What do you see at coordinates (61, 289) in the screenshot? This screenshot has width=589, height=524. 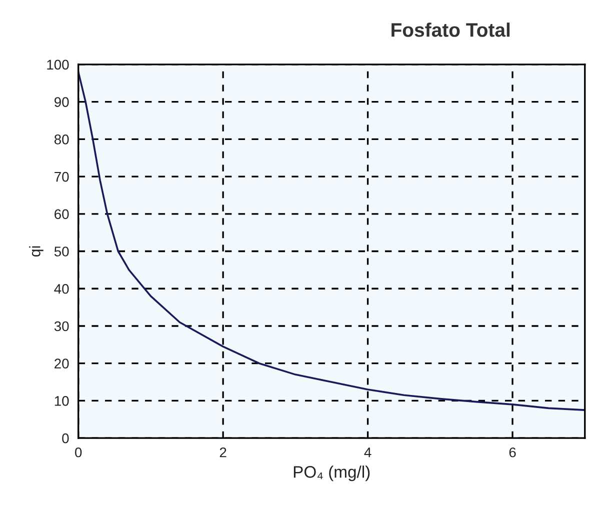 I see `y-tick-label: 40` at bounding box center [61, 289].